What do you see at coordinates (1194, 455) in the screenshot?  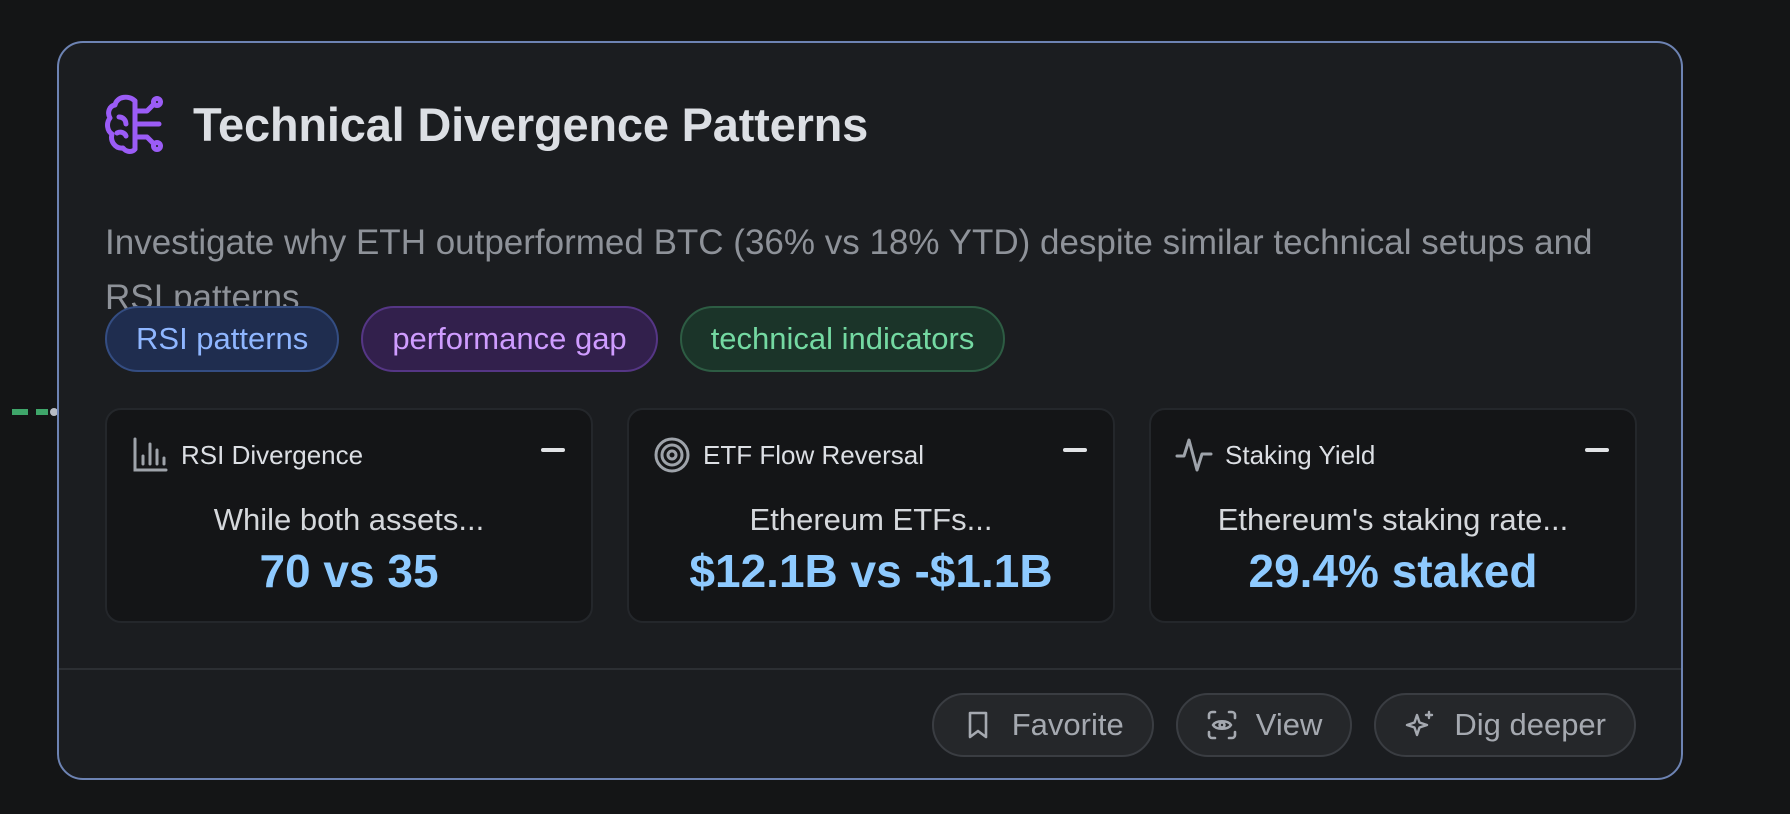 I see `activity-icon` at bounding box center [1194, 455].